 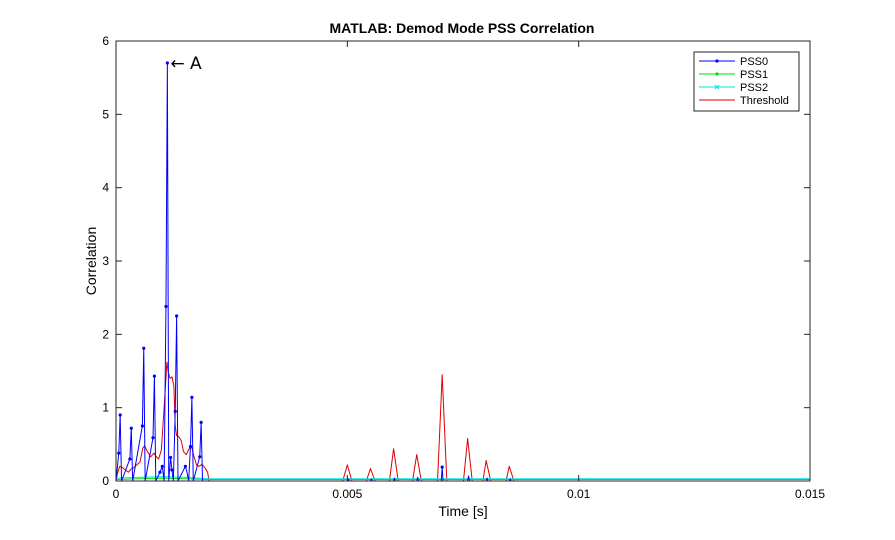 What do you see at coordinates (91, 261) in the screenshot?
I see `y-axis-label: Correlation` at bounding box center [91, 261].